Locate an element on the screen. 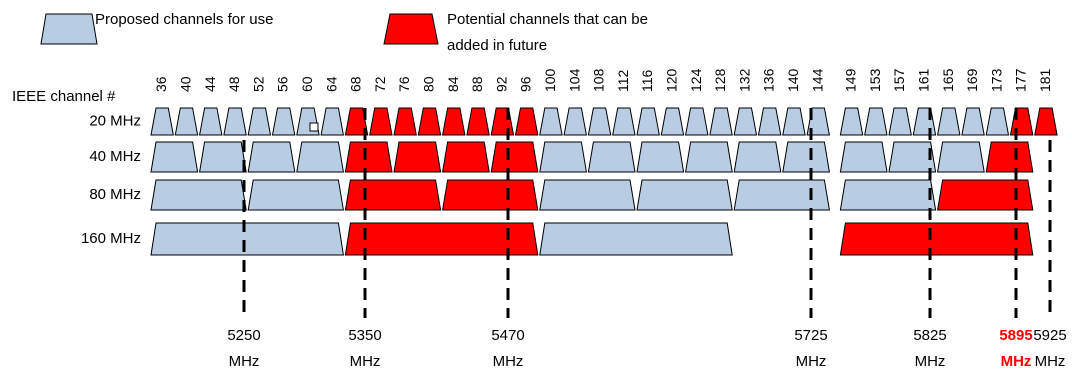  channel-number-161: 161 is located at coordinates (923, 80).